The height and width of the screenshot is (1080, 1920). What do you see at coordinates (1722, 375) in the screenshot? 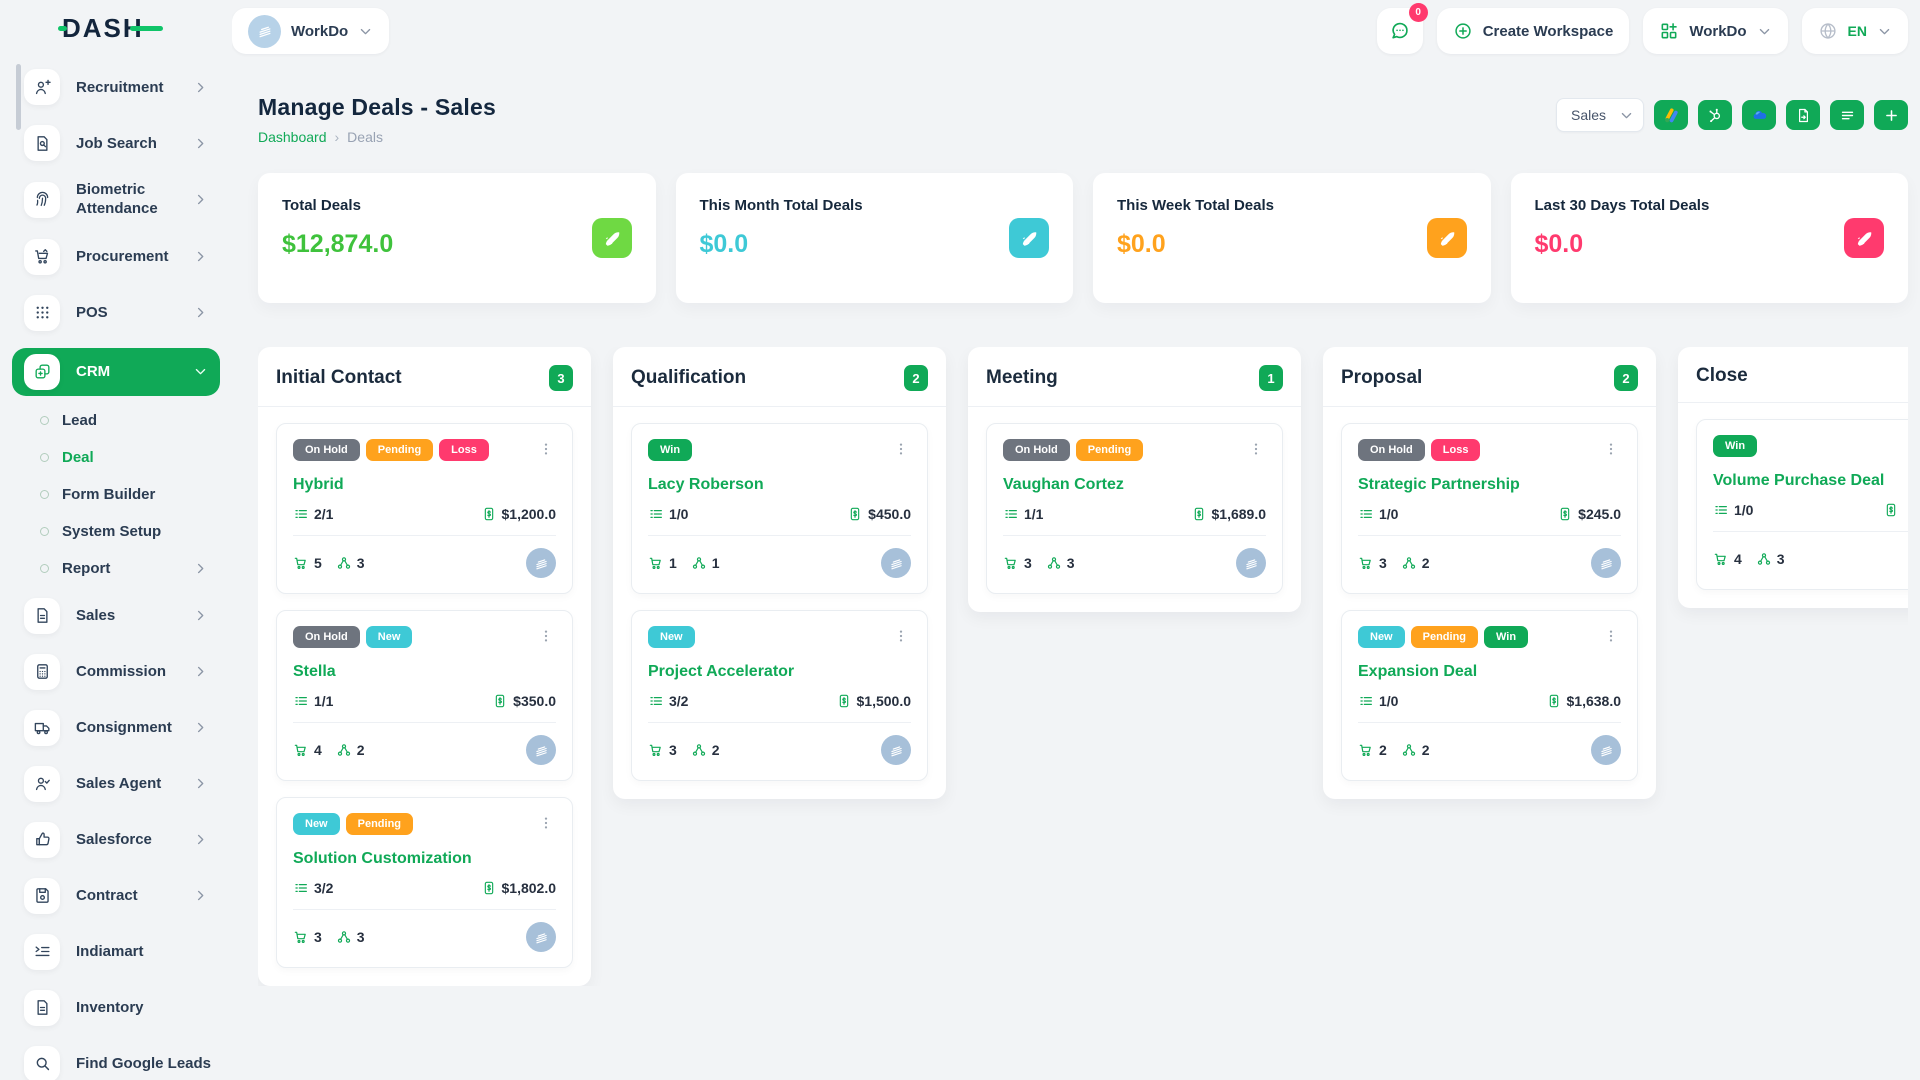
I see `column-title: Close` at bounding box center [1722, 375].